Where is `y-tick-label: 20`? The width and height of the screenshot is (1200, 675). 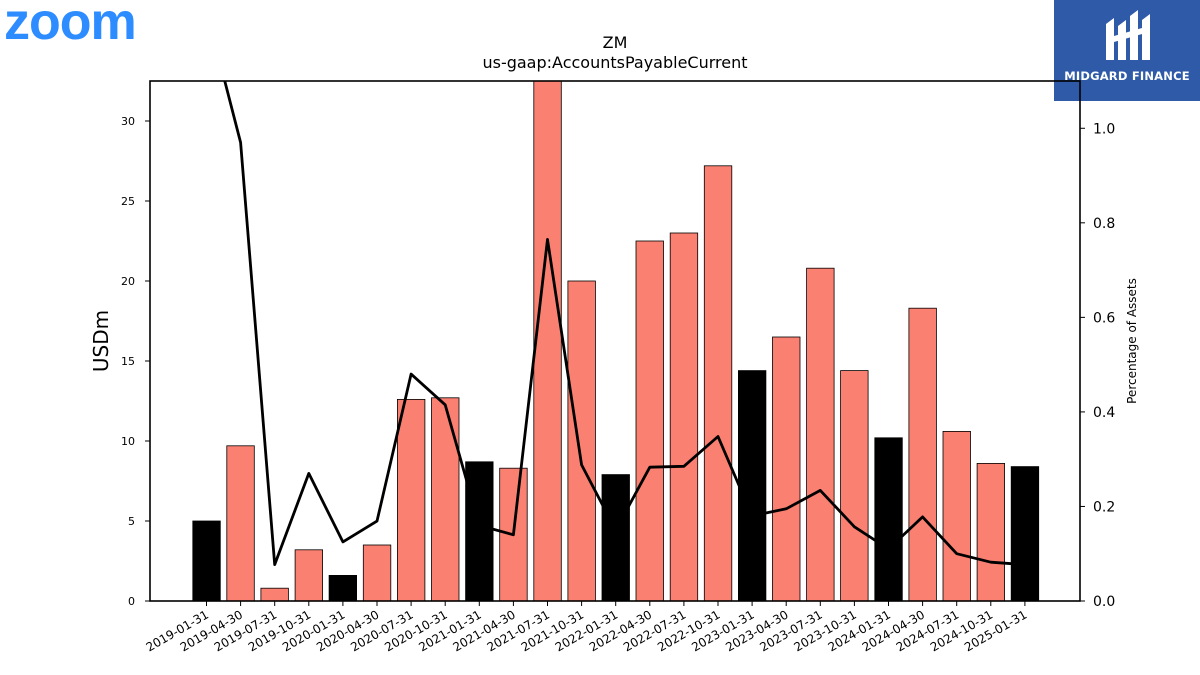 y-tick-label: 20 is located at coordinates (128, 281).